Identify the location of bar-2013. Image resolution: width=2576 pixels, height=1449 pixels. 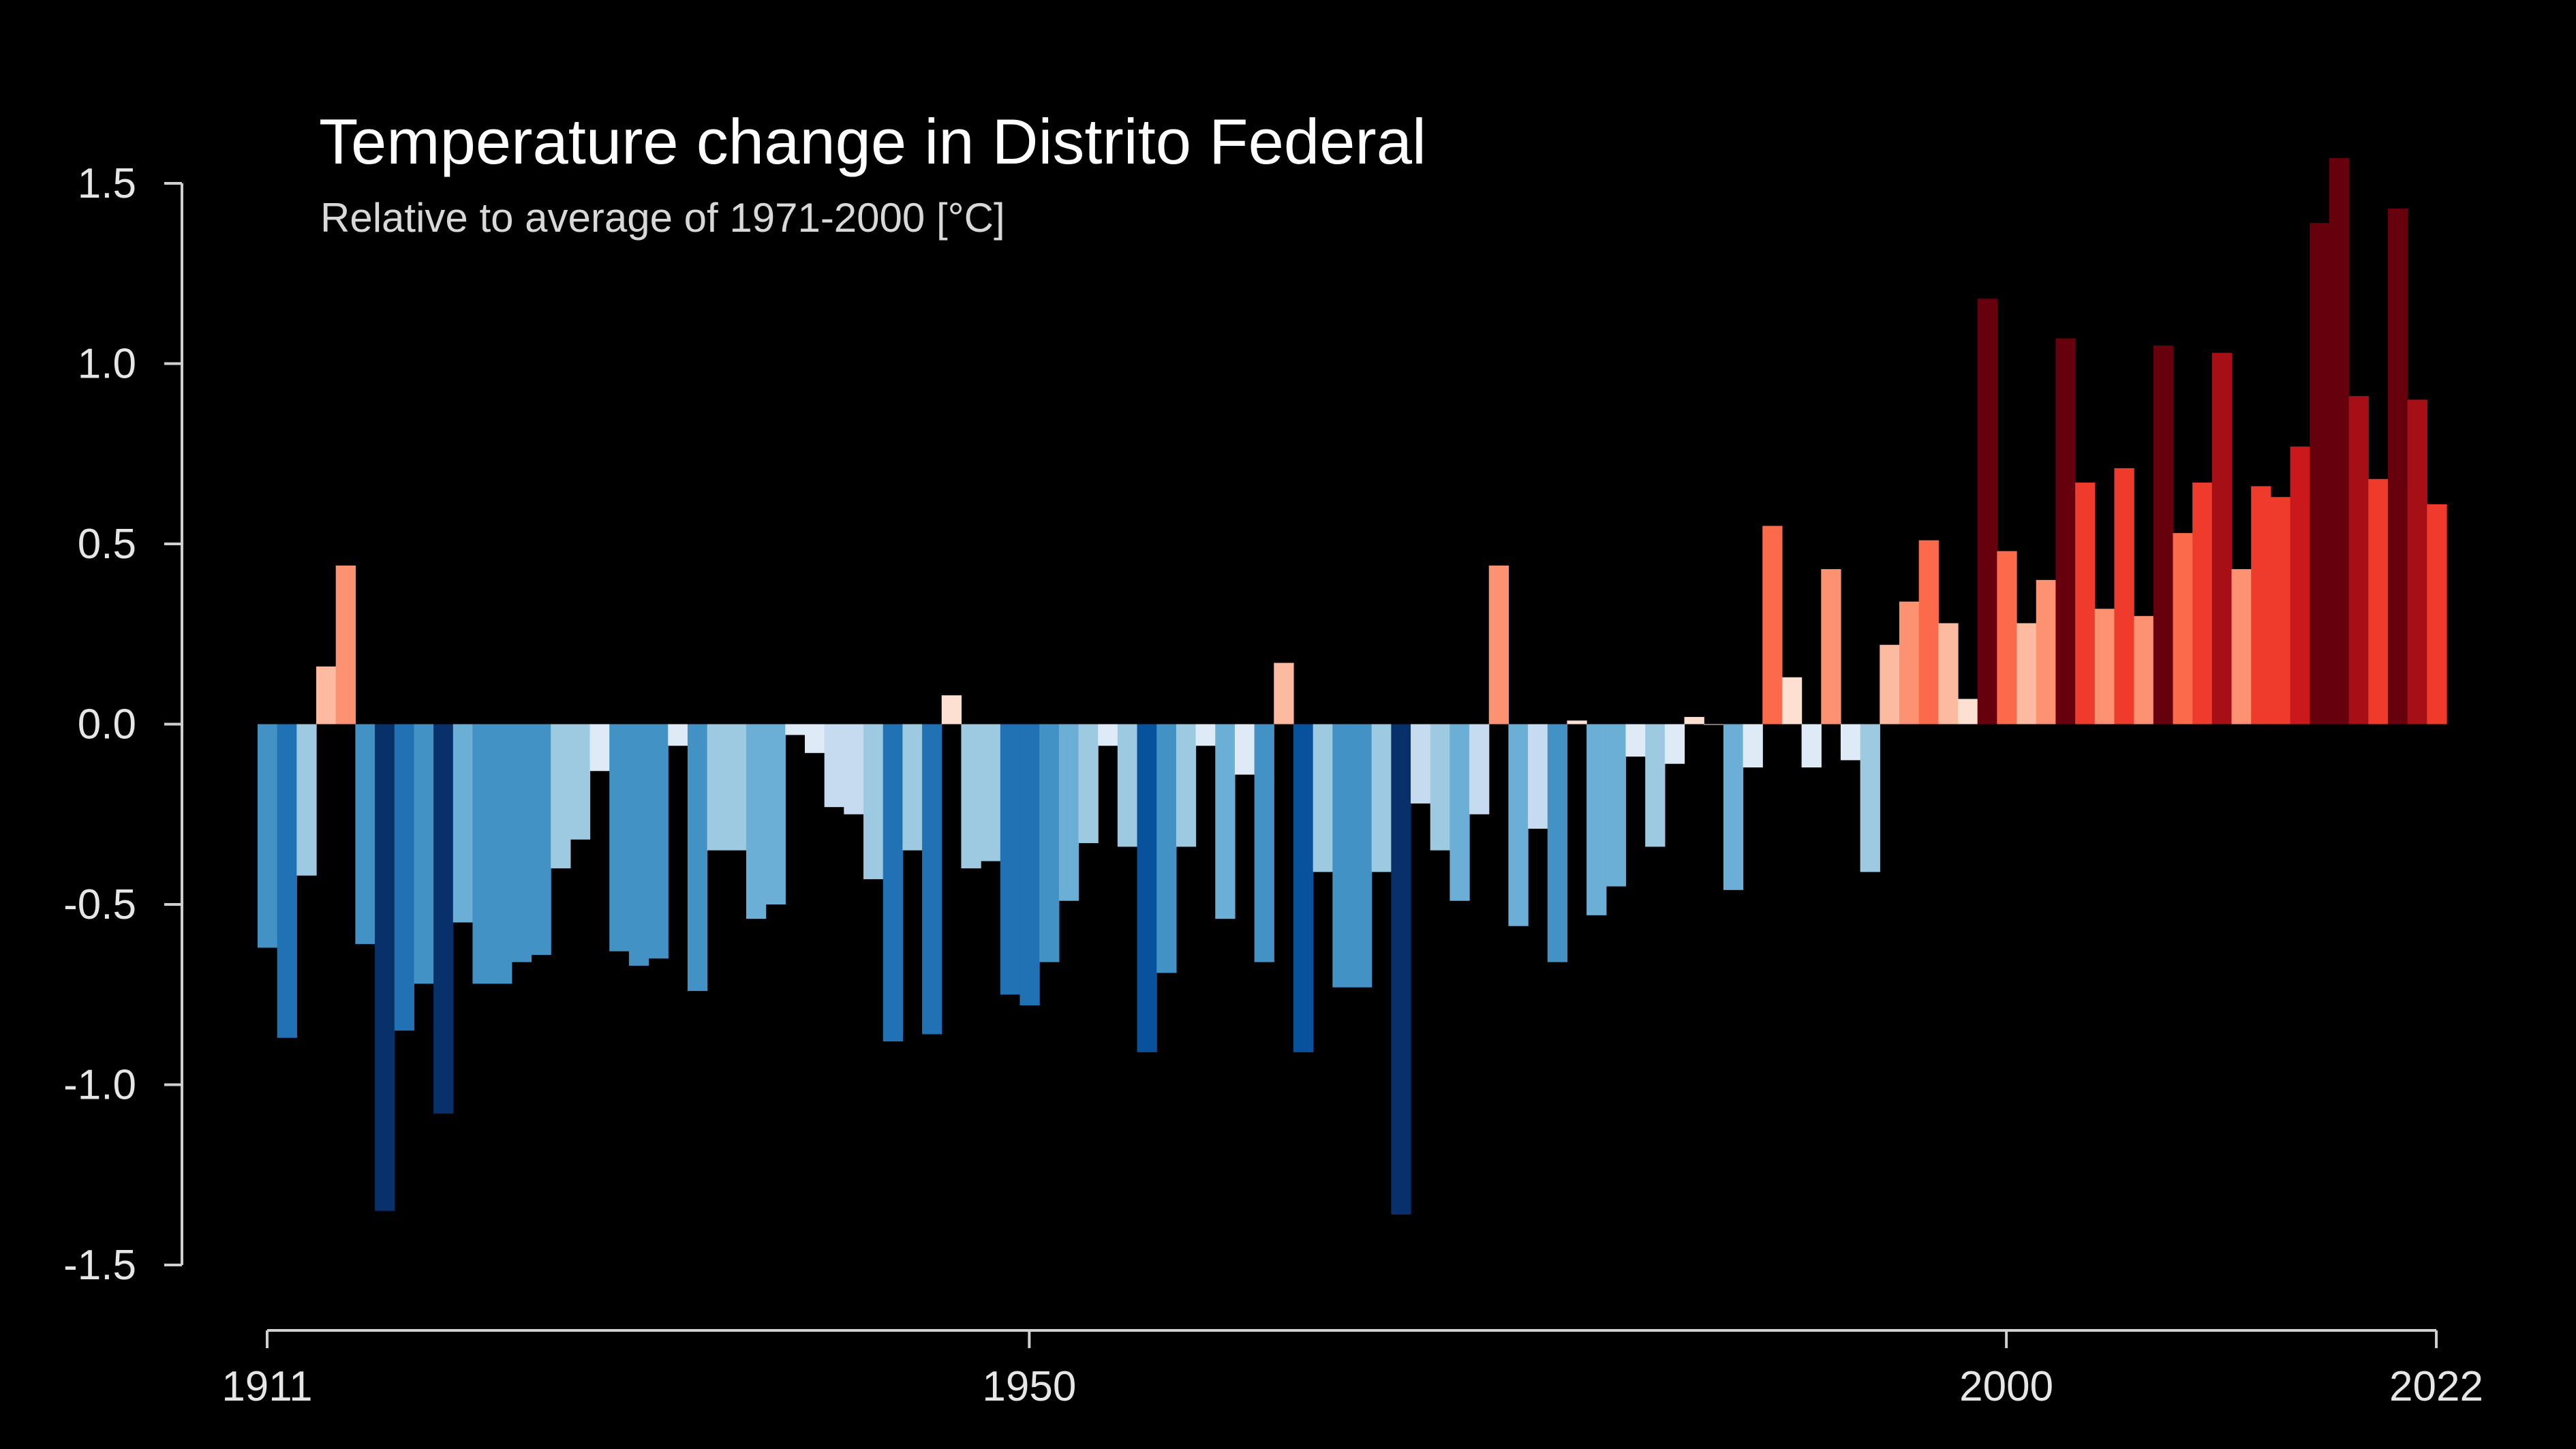
(2261, 605).